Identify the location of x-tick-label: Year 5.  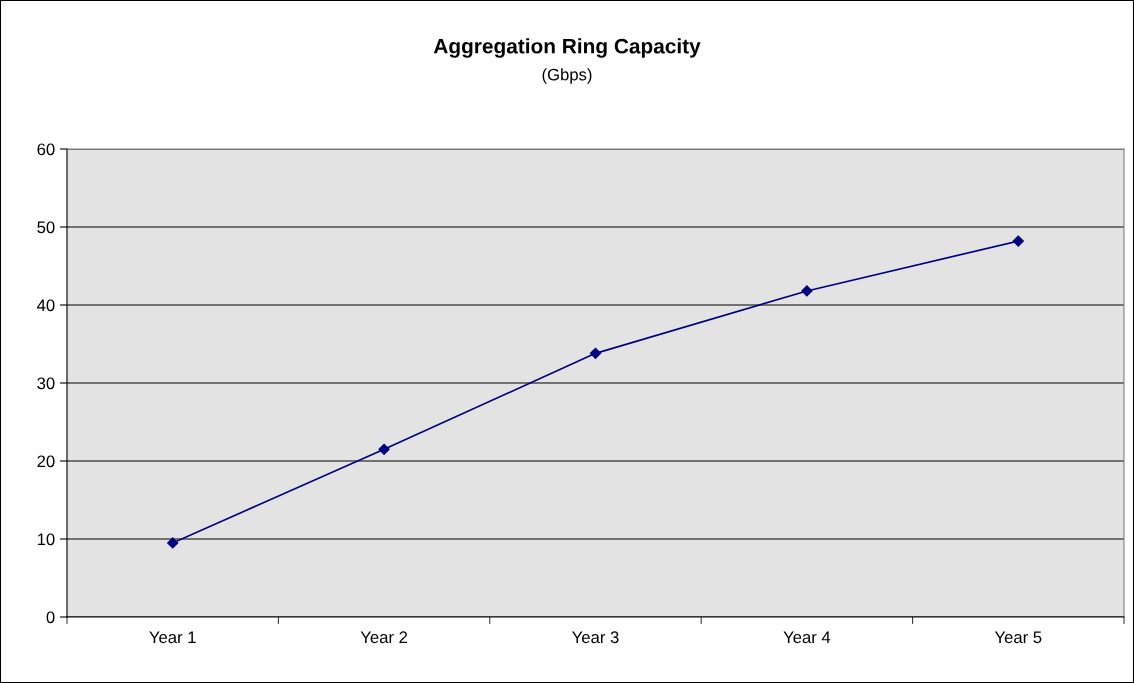
(1018, 637).